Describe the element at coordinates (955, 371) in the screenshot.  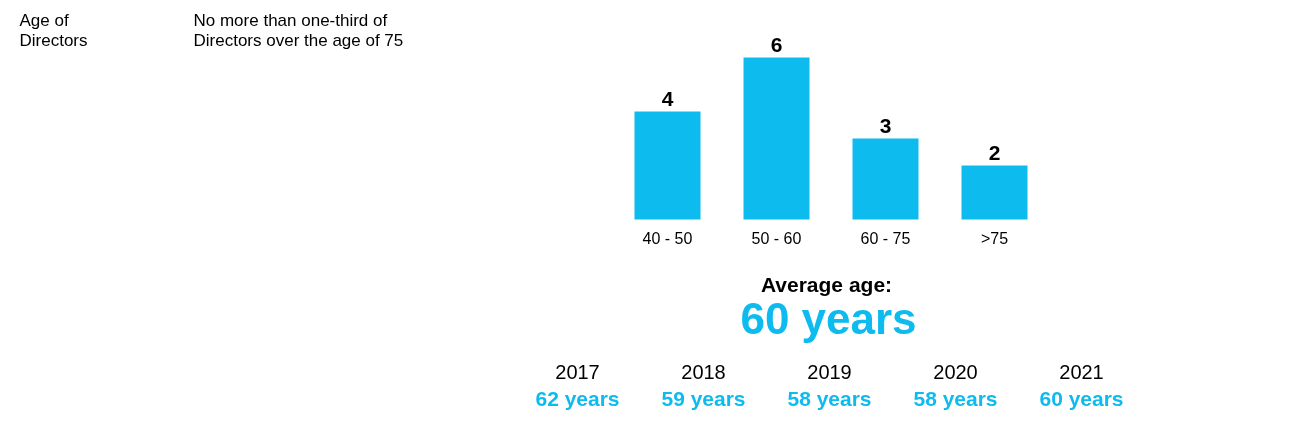
I see `text: 2020` at that location.